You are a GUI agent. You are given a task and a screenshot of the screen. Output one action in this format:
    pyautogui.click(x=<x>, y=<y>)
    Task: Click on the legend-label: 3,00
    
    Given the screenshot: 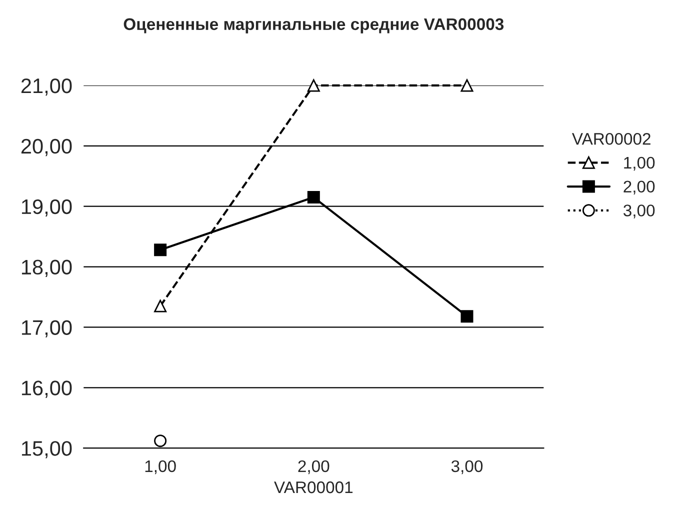 What is the action you would take?
    pyautogui.click(x=639, y=211)
    